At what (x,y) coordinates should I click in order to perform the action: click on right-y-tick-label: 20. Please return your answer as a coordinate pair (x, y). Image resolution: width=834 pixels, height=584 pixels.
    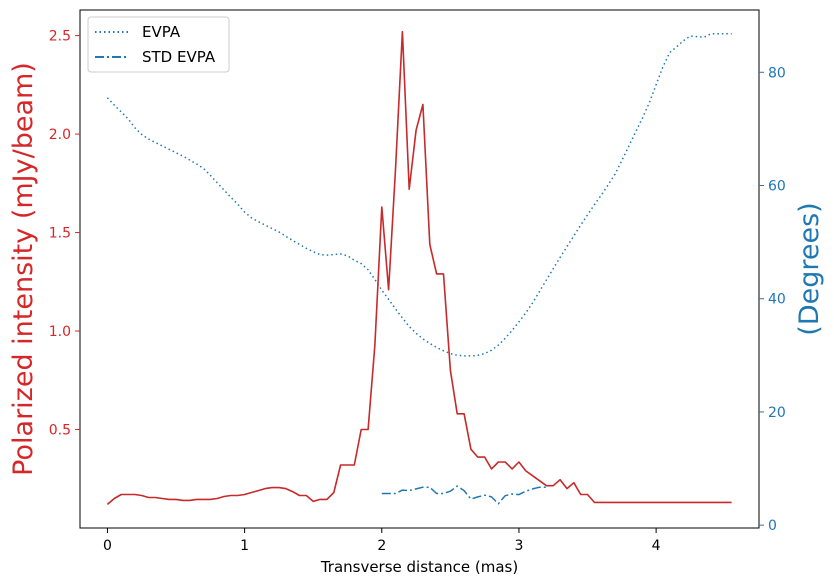
    Looking at the image, I should click on (777, 413).